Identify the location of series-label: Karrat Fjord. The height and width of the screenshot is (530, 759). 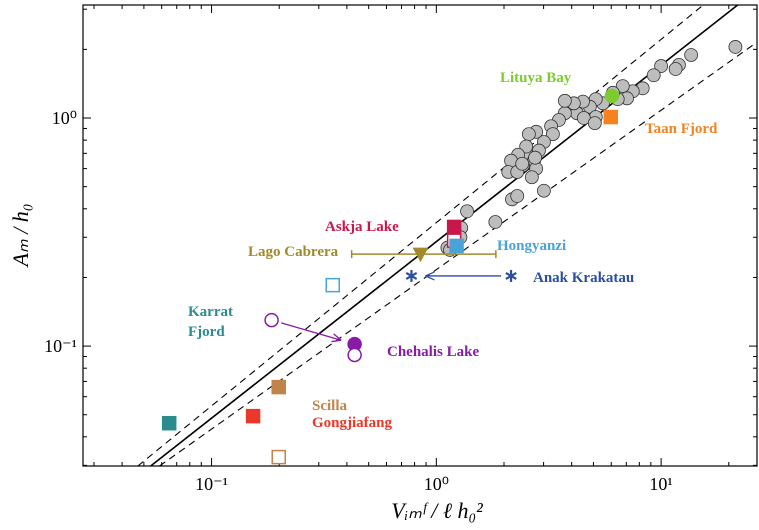
(210, 322).